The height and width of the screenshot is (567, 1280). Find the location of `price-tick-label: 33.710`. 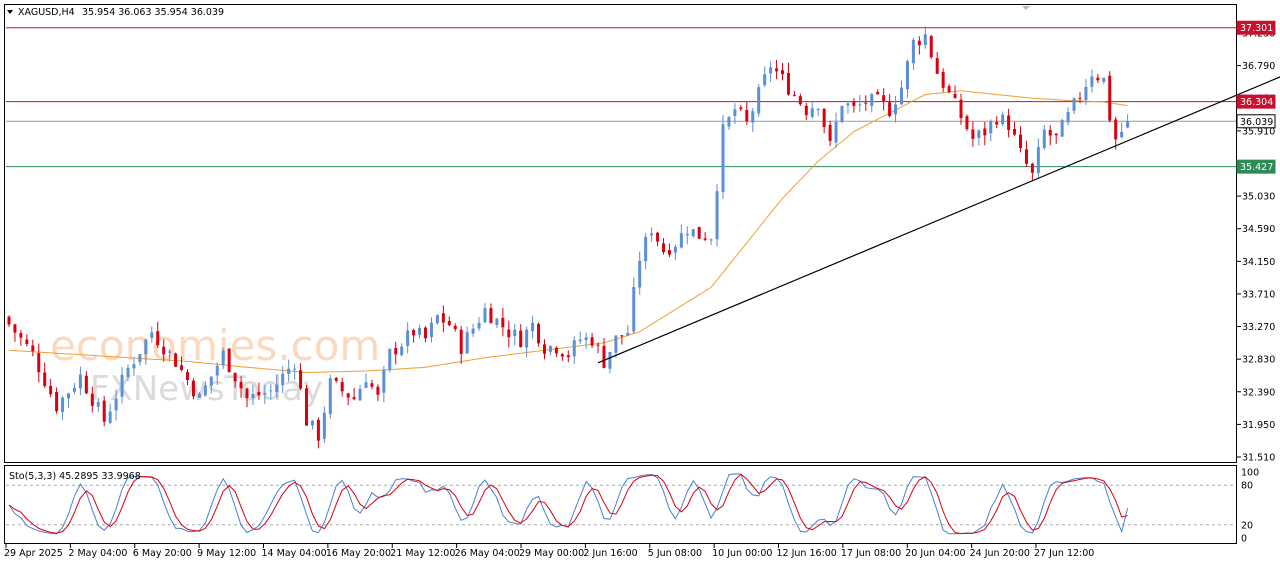

price-tick-label: 33.710 is located at coordinates (1258, 294).